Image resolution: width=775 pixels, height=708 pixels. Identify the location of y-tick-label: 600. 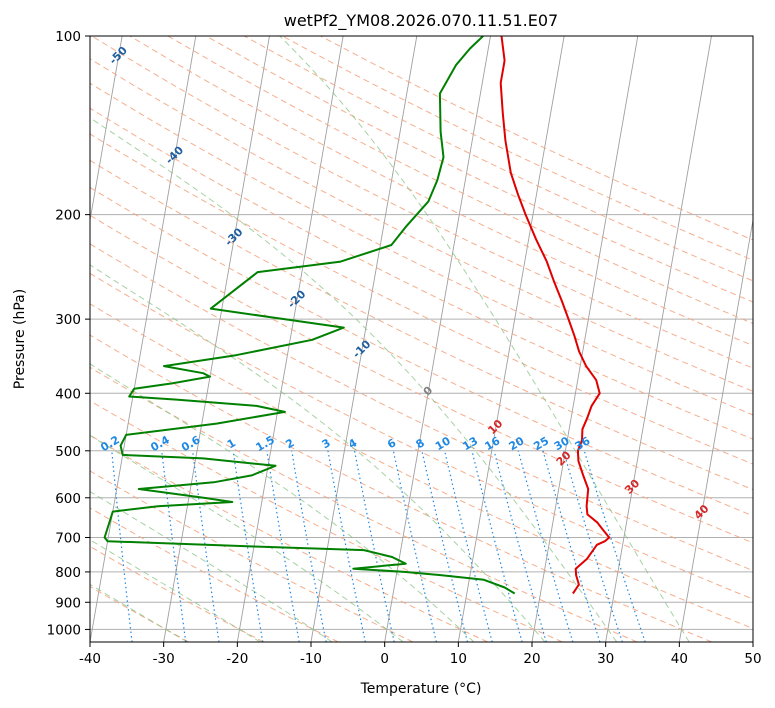
(68, 499).